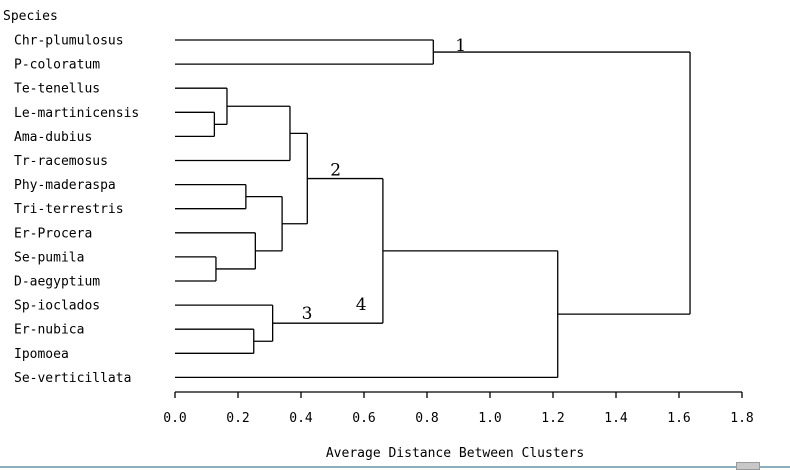 The width and height of the screenshot is (790, 470). Describe the element at coordinates (361, 305) in the screenshot. I see `cluster-label: 4` at that location.